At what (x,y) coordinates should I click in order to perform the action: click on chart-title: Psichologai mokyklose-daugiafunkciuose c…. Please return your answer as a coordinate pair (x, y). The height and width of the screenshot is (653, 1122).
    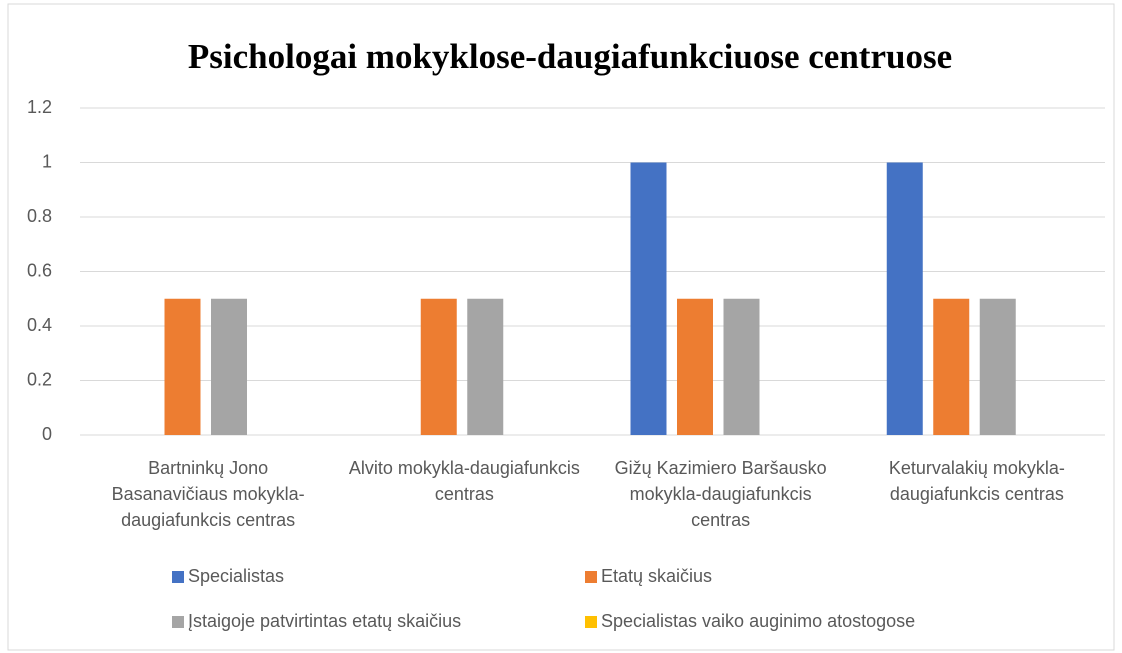
    Looking at the image, I should click on (570, 56).